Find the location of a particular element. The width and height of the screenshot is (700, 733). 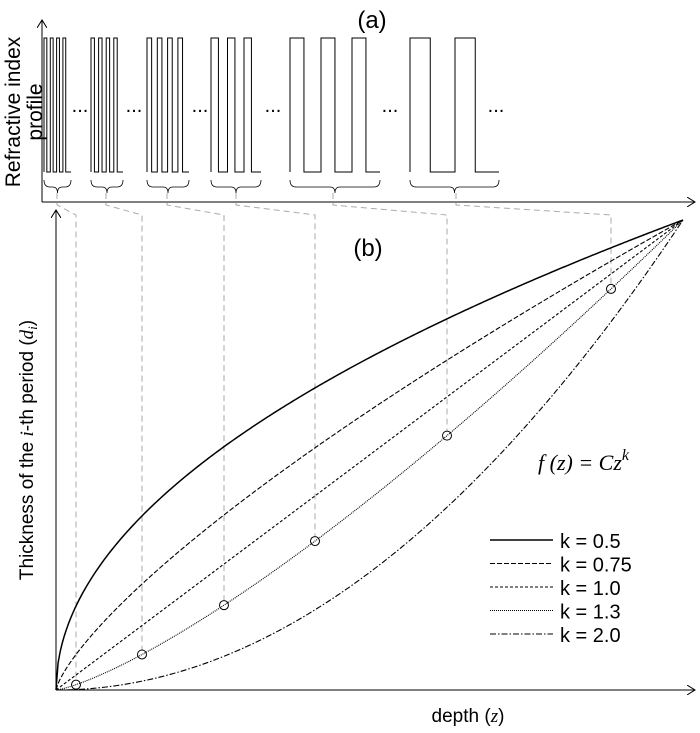

legend: k = 0.5k = 0.75k = 1.0k = 1.3k = 2.0 is located at coordinates (561, 589).